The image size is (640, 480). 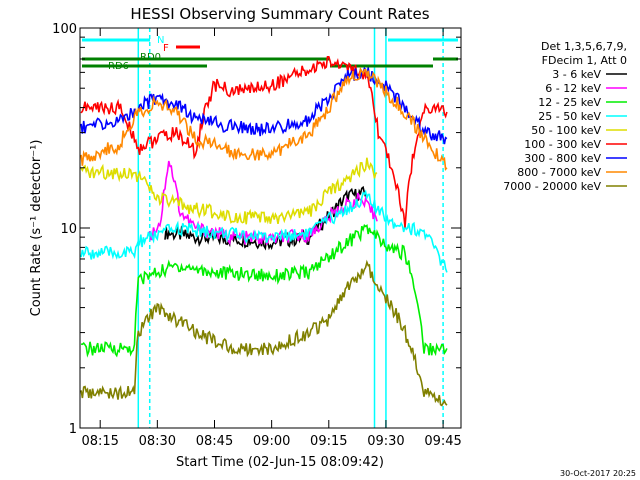 I want to click on legend-label: 25 - 50 keV, so click(x=569, y=116).